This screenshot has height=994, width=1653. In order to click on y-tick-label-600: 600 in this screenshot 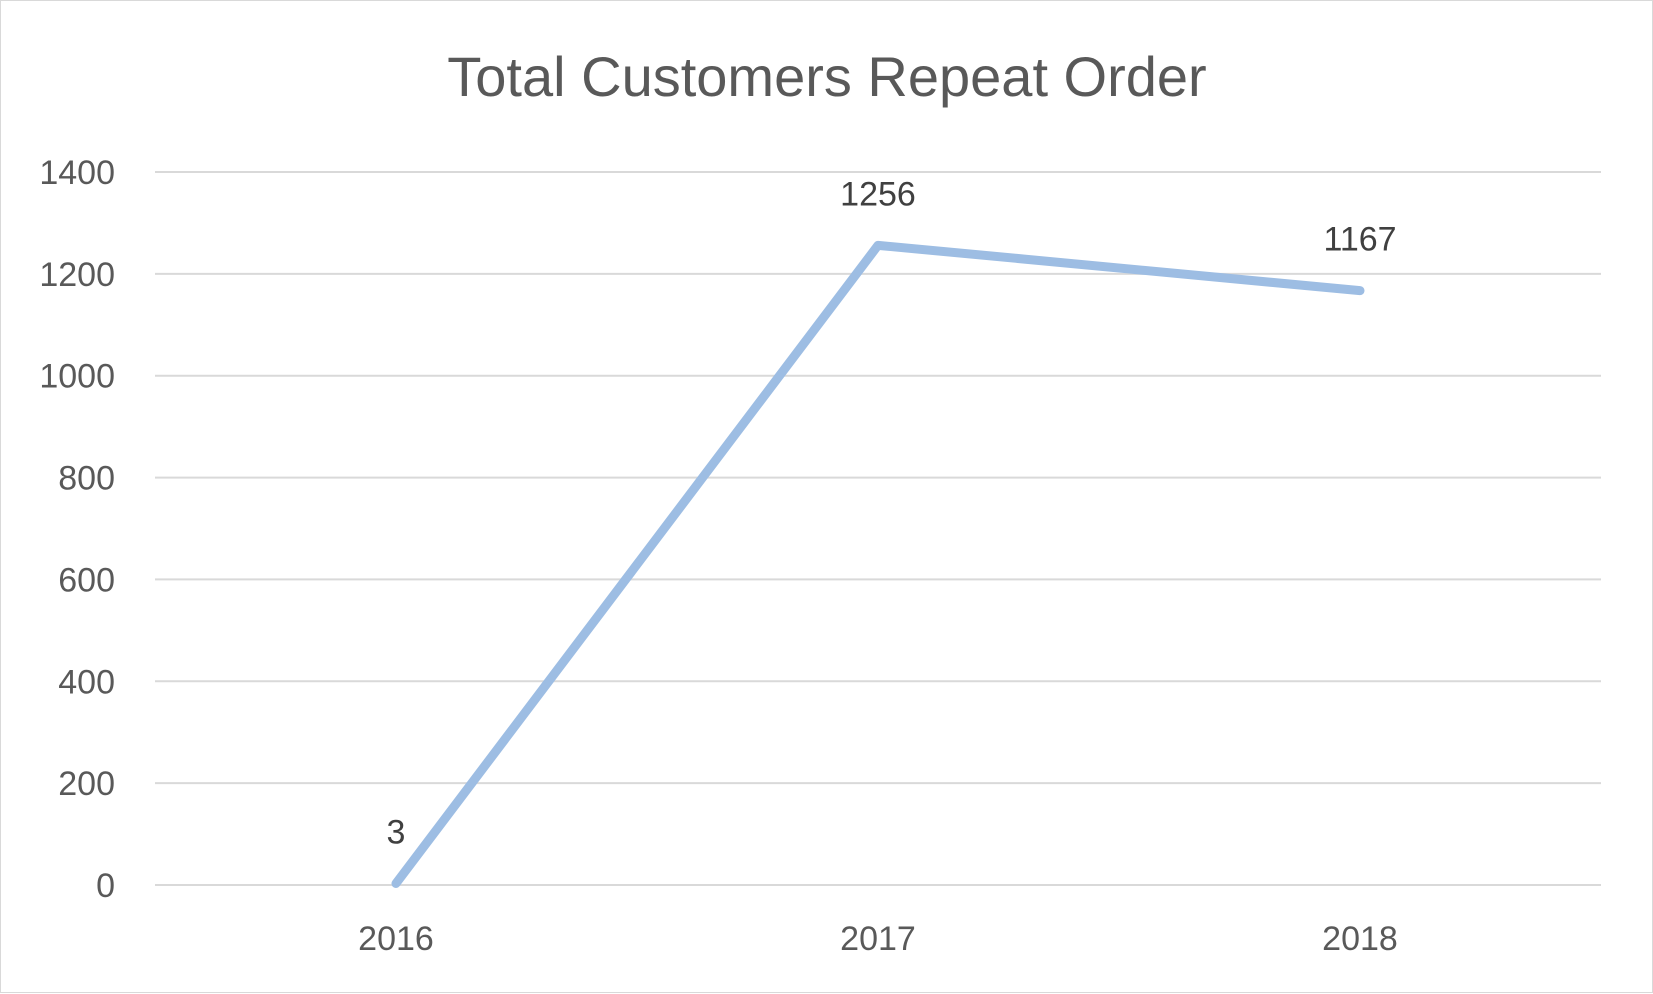, I will do `click(86, 580)`.